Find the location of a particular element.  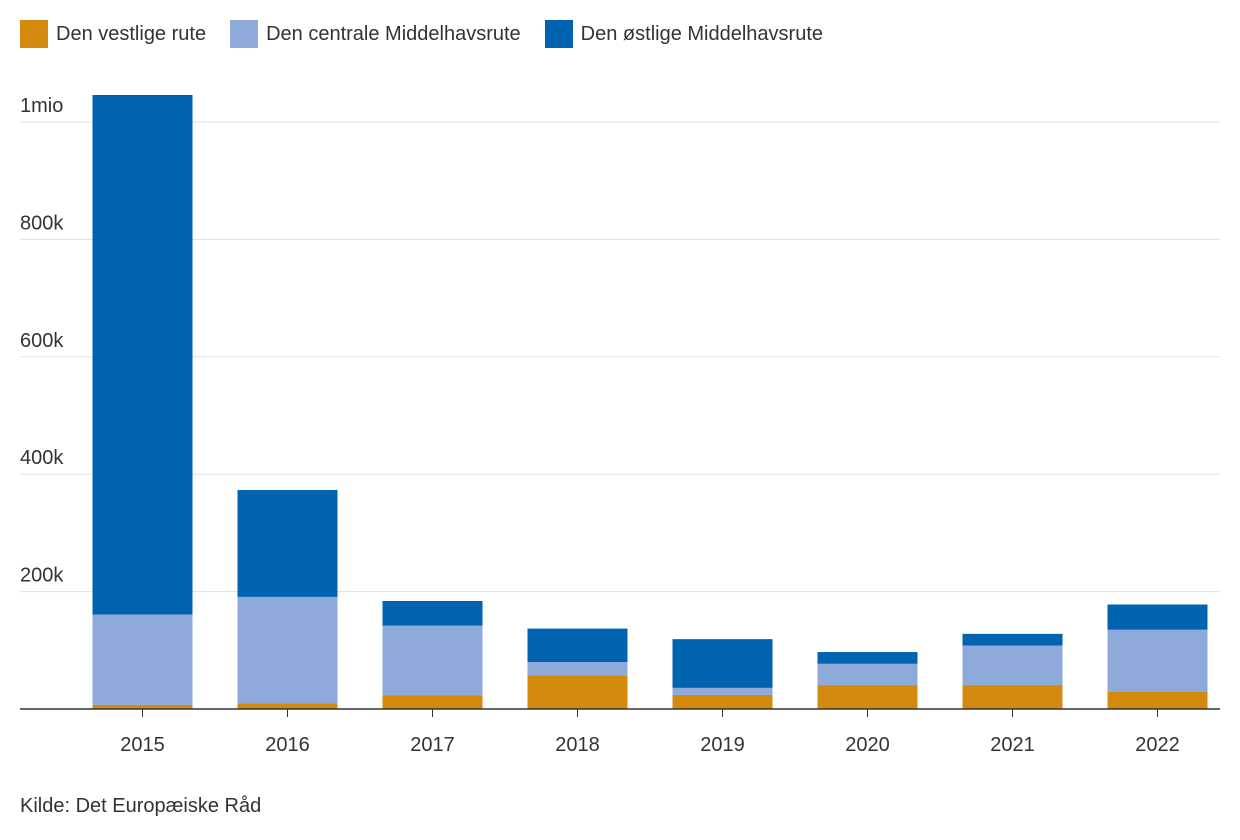

legend-item-central: Den centrale Middelhavsrute is located at coordinates (375, 34).